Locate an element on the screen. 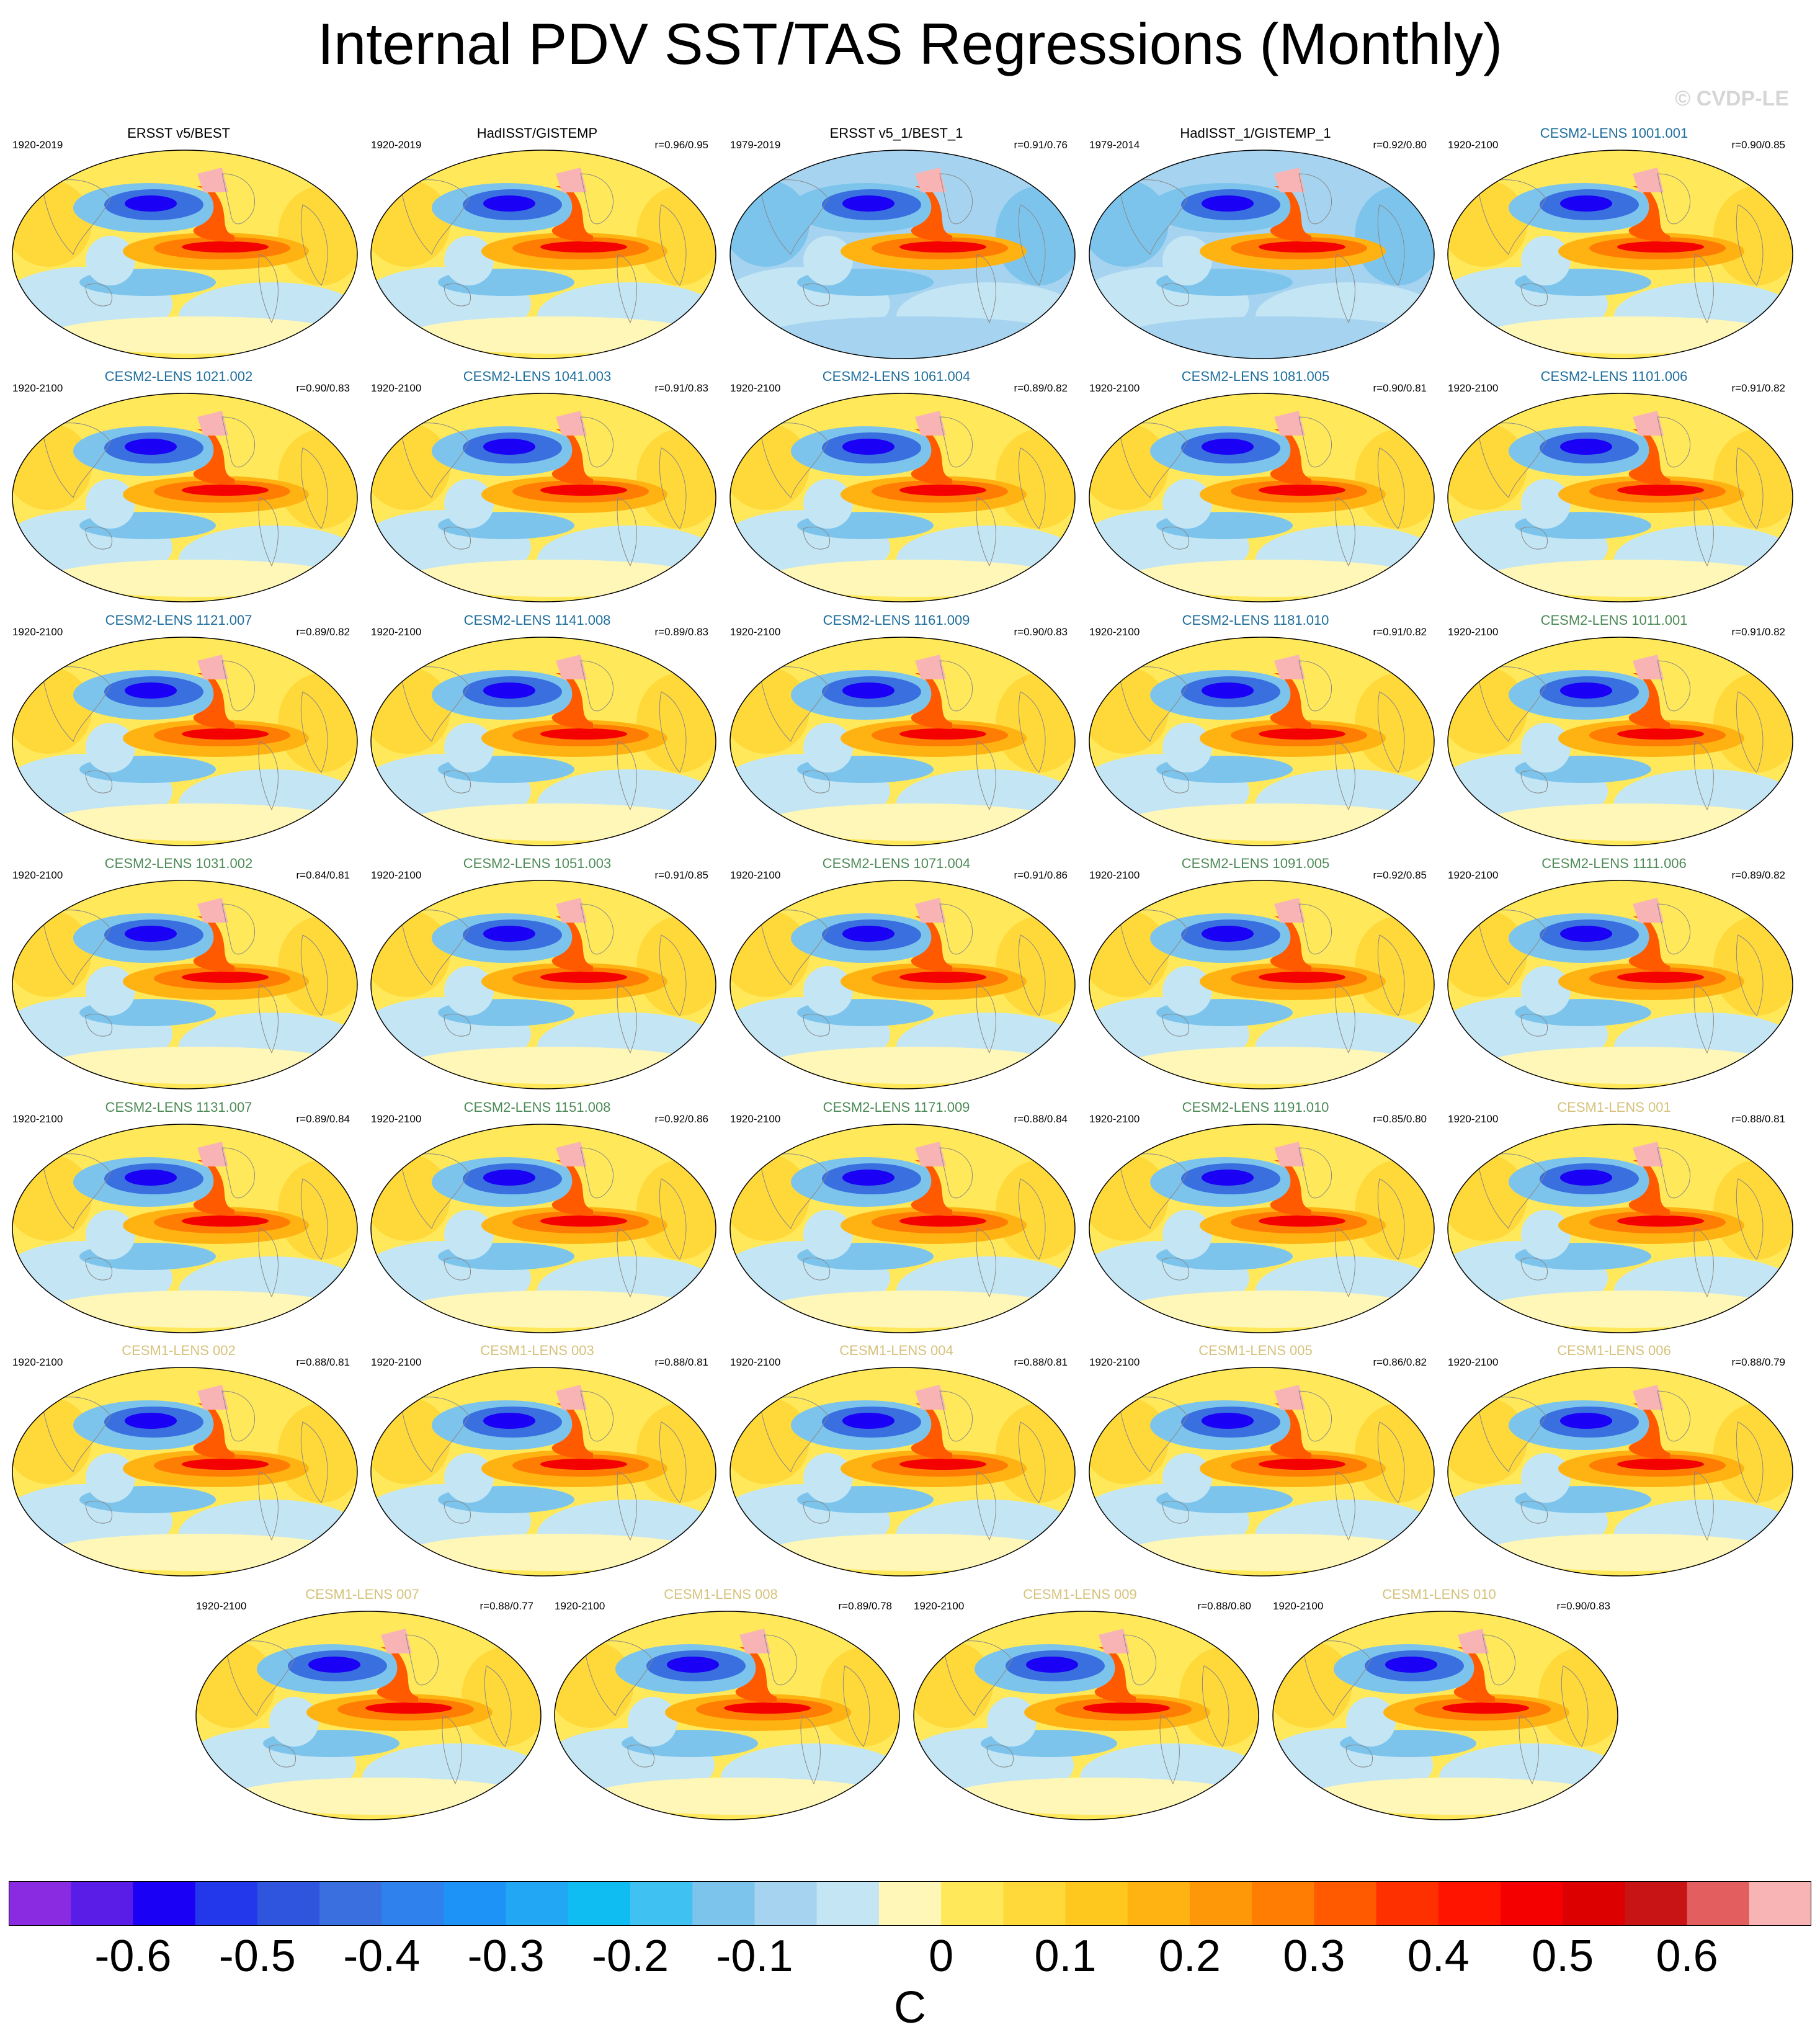 This screenshot has height=2040, width=1820. colorbar-tick-label: -0.5 is located at coordinates (257, 1956).